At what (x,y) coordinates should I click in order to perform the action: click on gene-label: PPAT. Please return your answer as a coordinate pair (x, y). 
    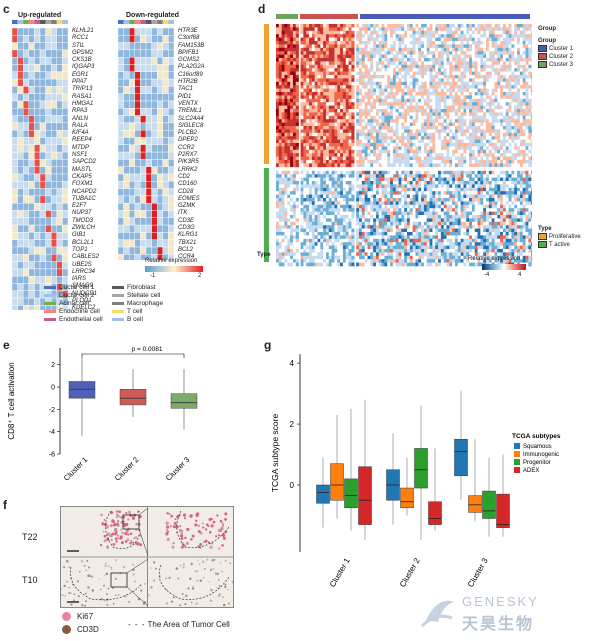
    Looking at the image, I should click on (79, 82).